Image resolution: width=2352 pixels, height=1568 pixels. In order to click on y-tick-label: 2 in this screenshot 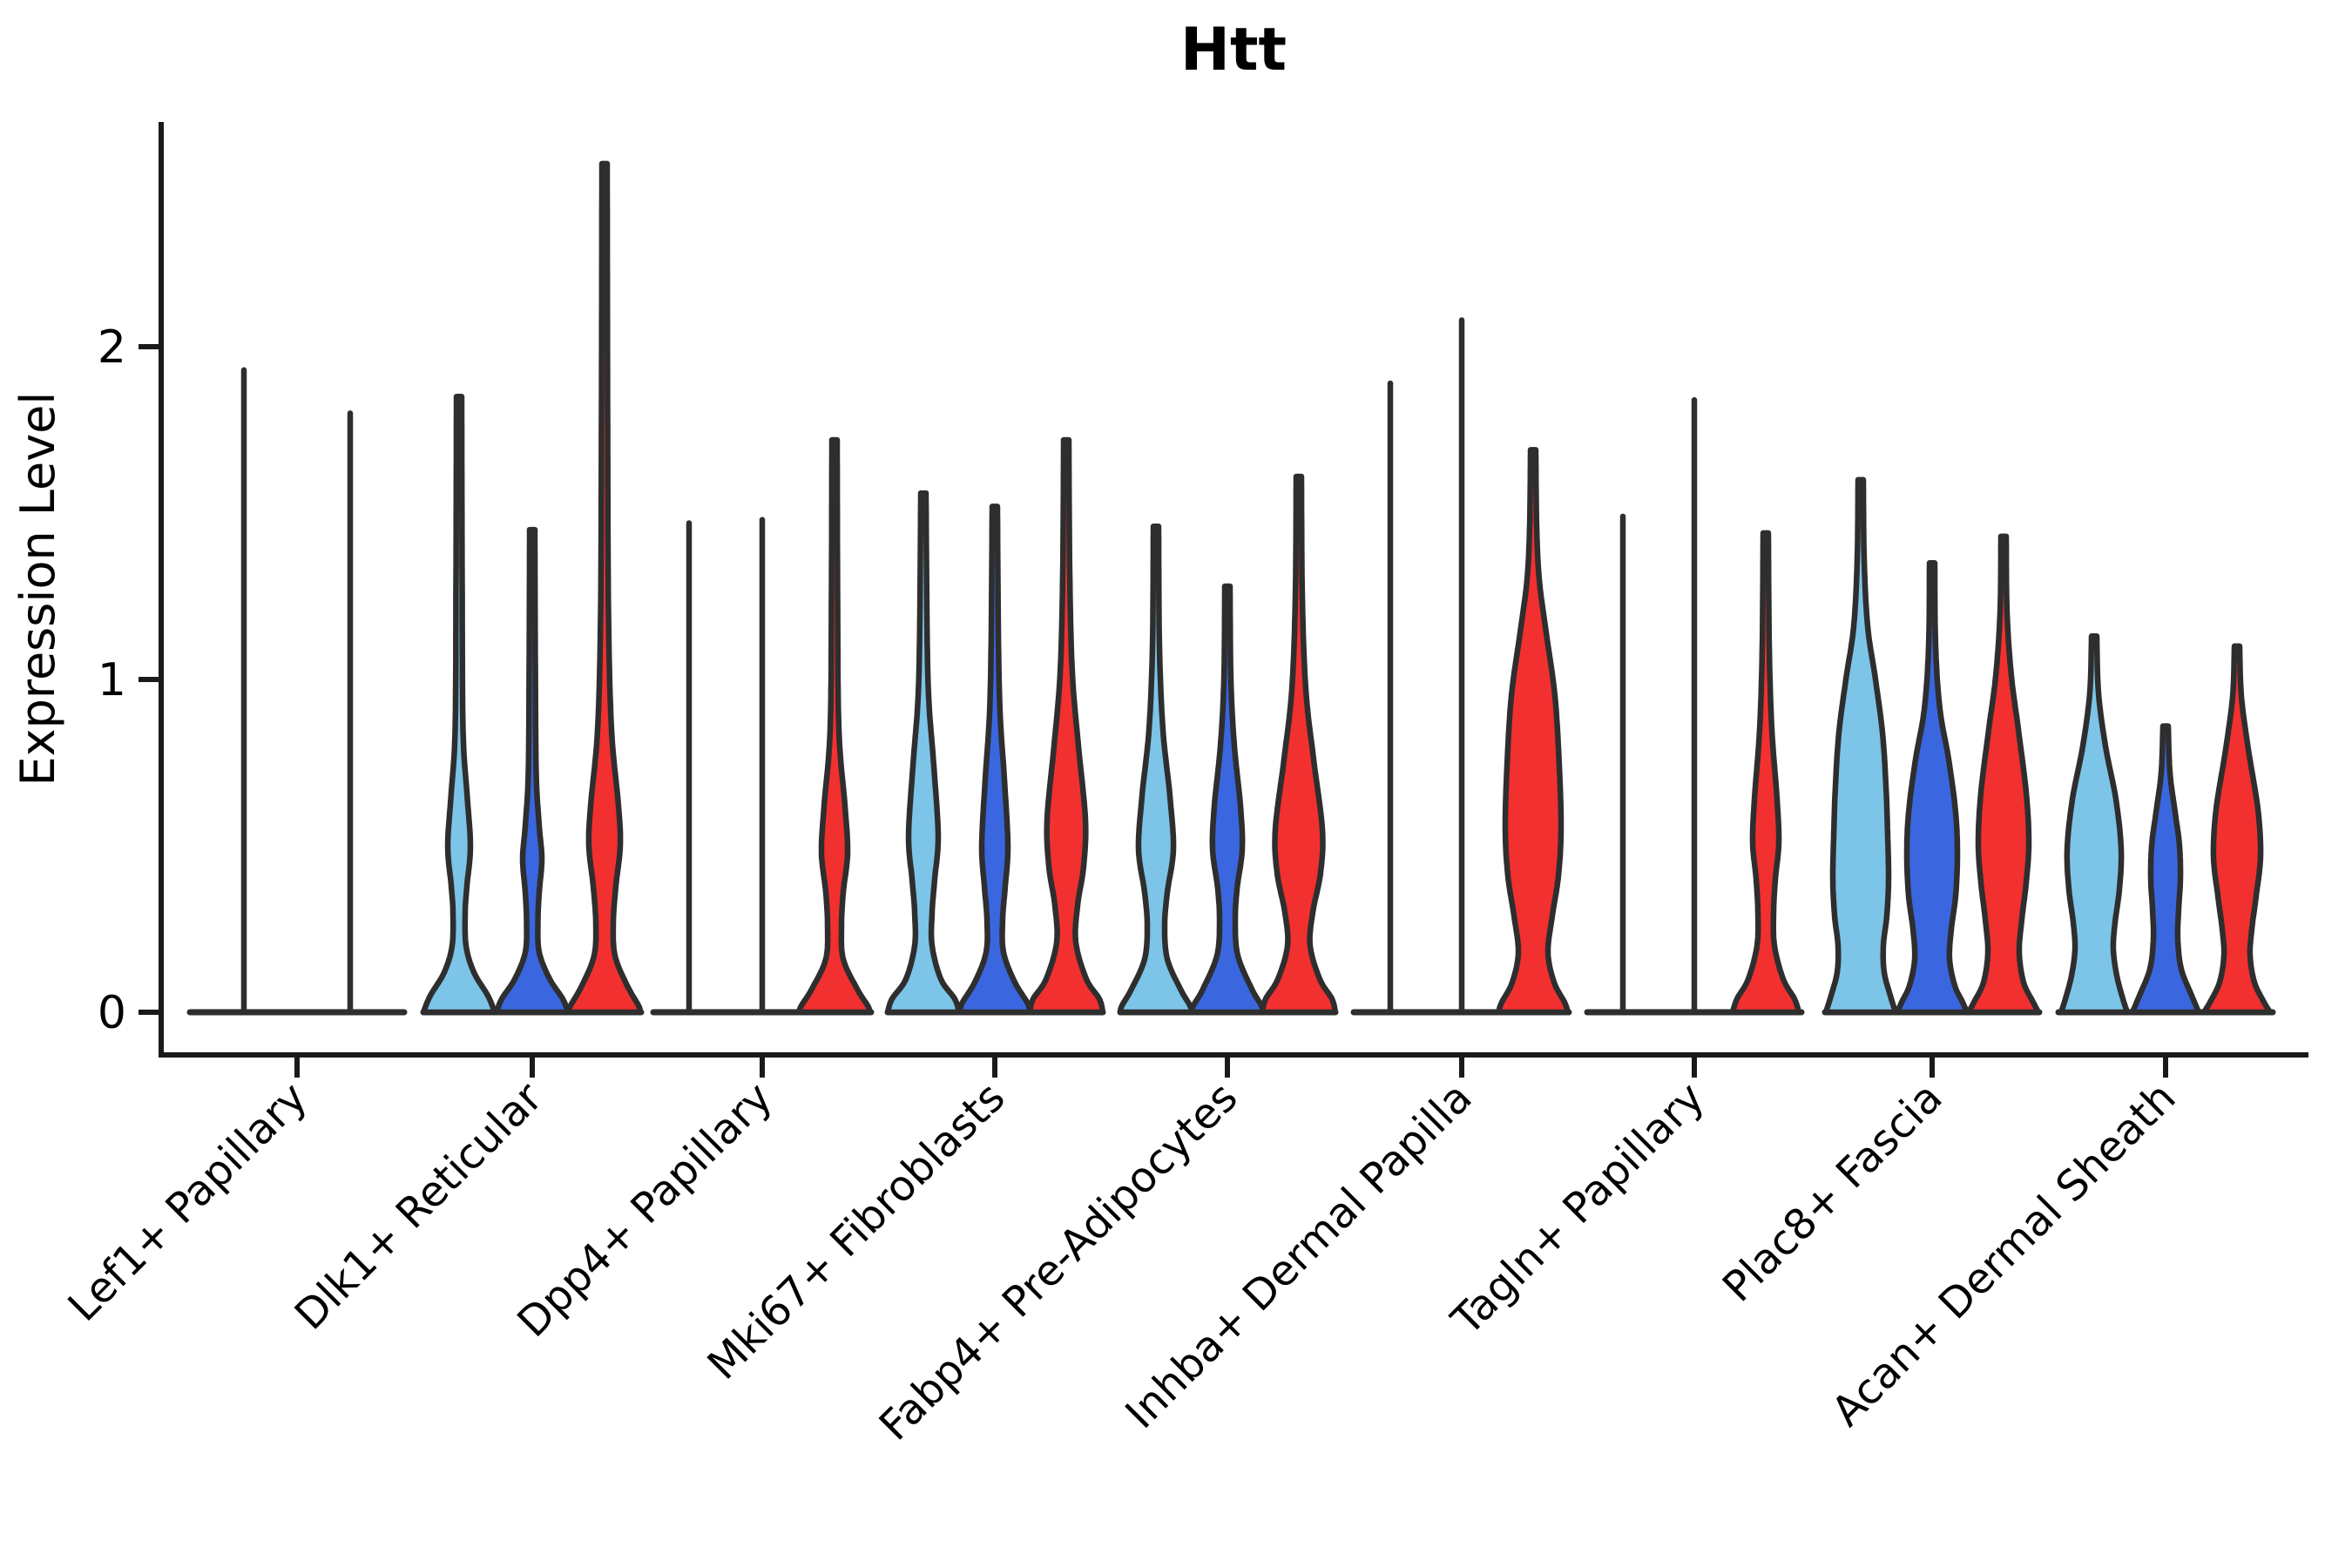, I will do `click(112, 347)`.